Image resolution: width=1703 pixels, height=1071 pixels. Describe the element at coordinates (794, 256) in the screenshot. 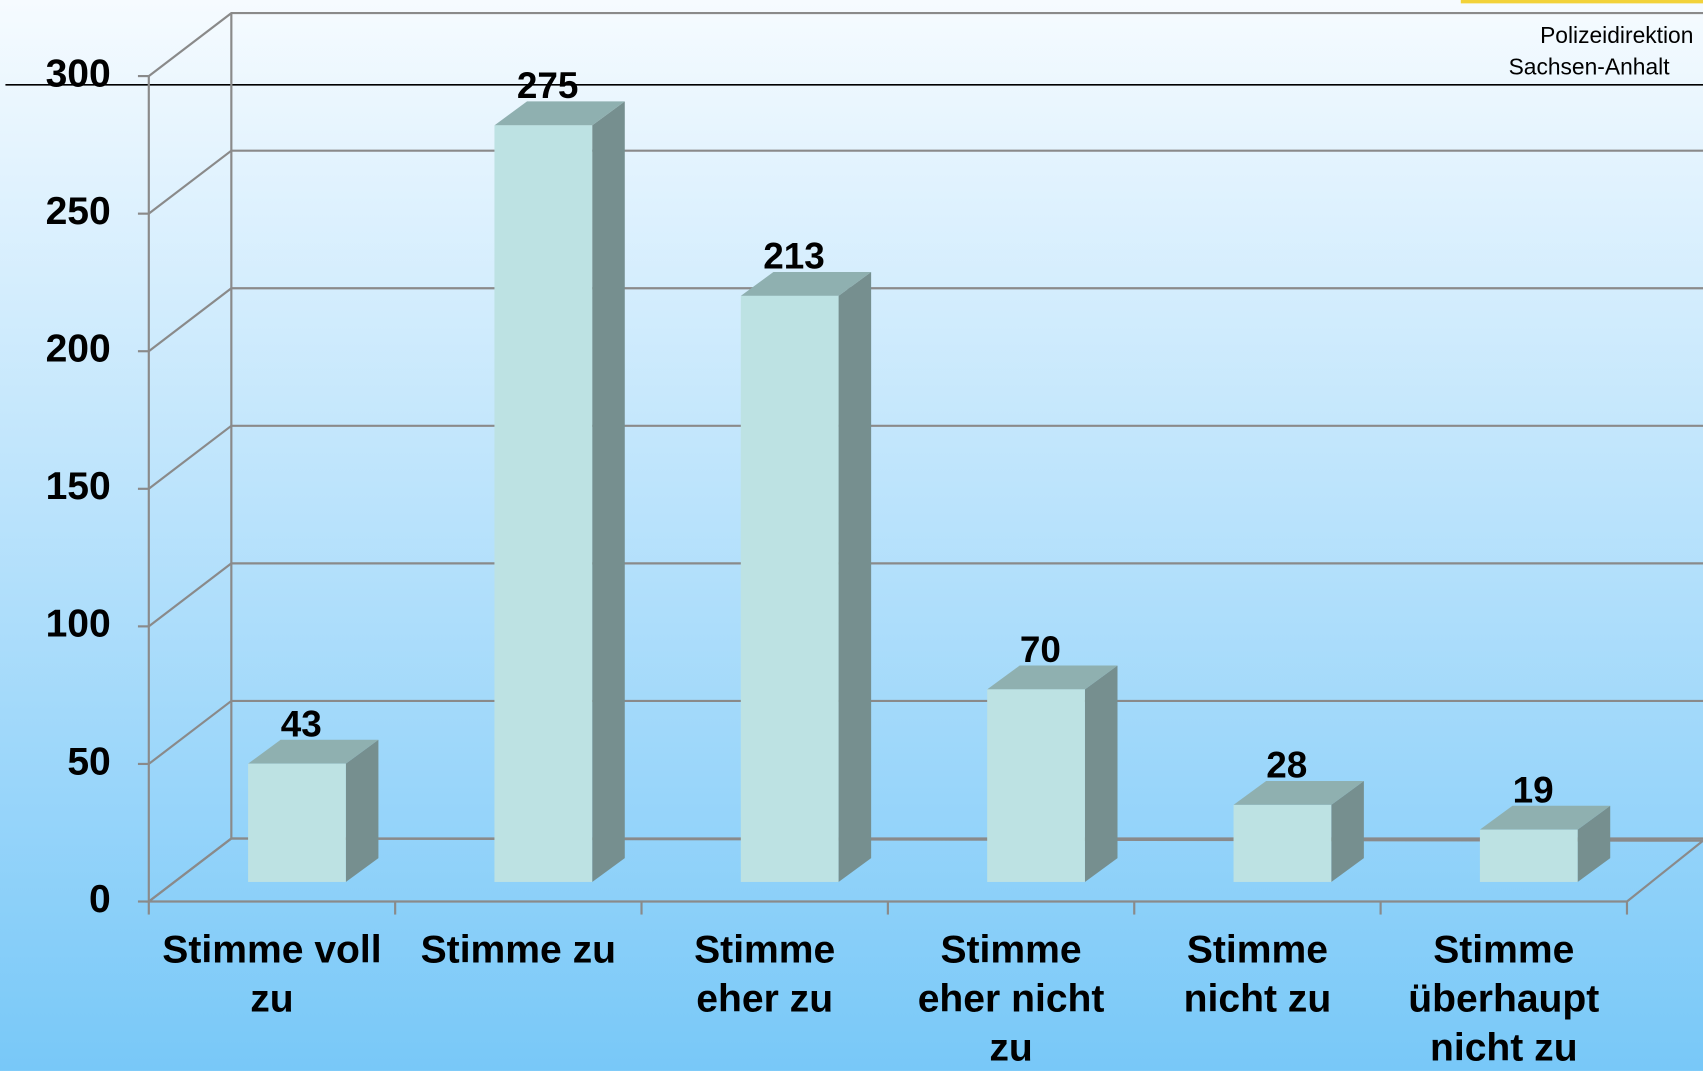

I see `value-label: 213` at that location.